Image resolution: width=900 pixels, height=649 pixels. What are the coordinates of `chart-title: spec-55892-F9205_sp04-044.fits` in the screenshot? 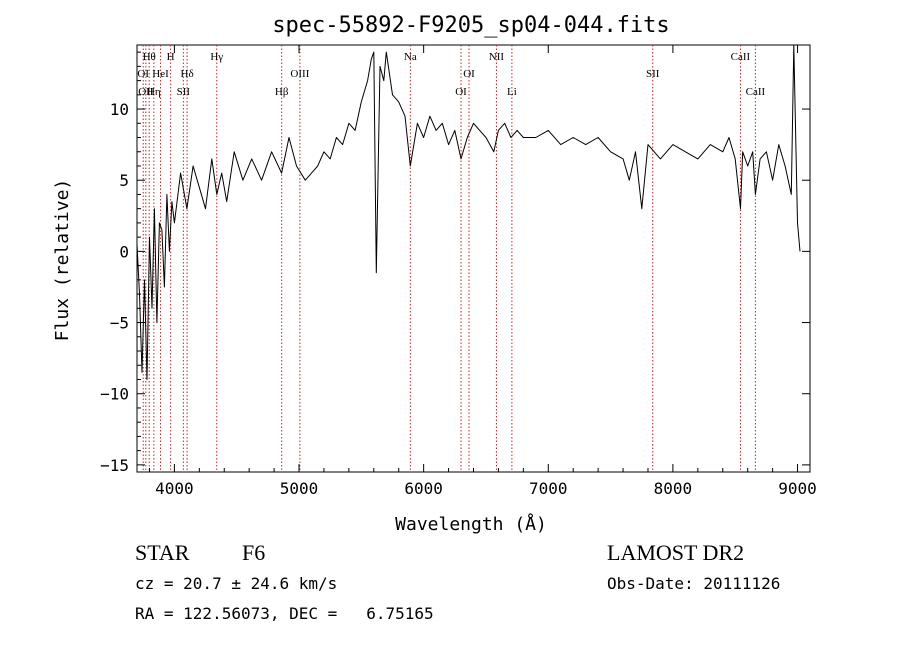 It's located at (470, 25).